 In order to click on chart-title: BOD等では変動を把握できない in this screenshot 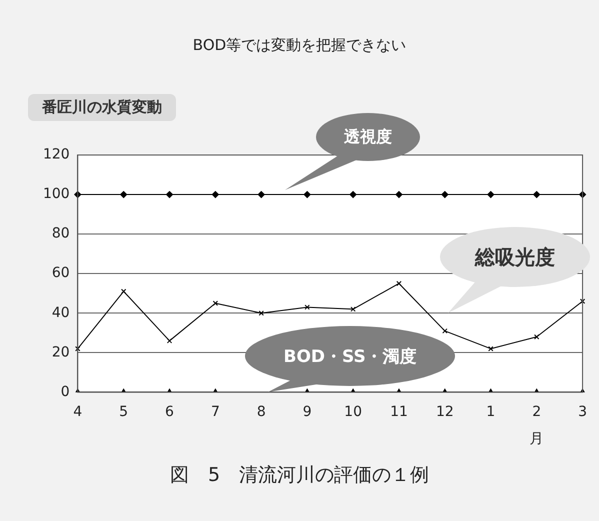, I will do `click(300, 45)`.